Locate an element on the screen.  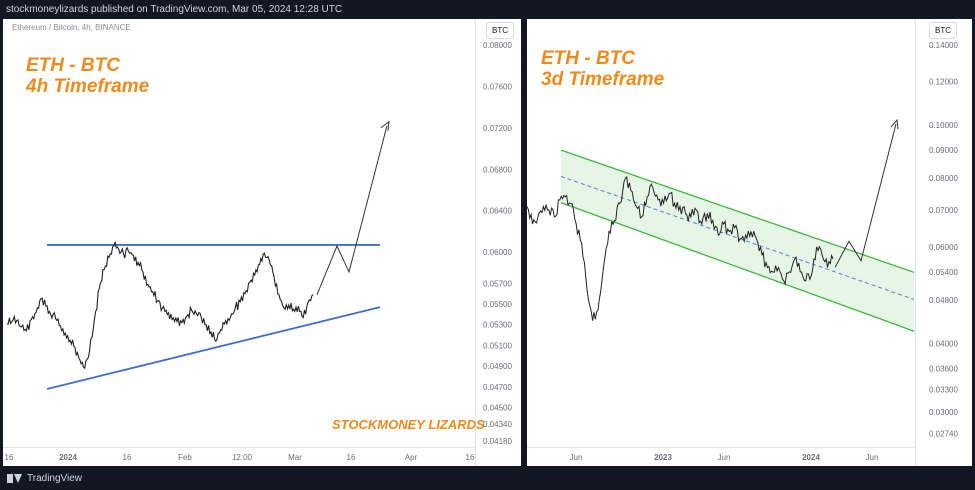
price-tick-label: 0.04500 is located at coordinates (497, 408).